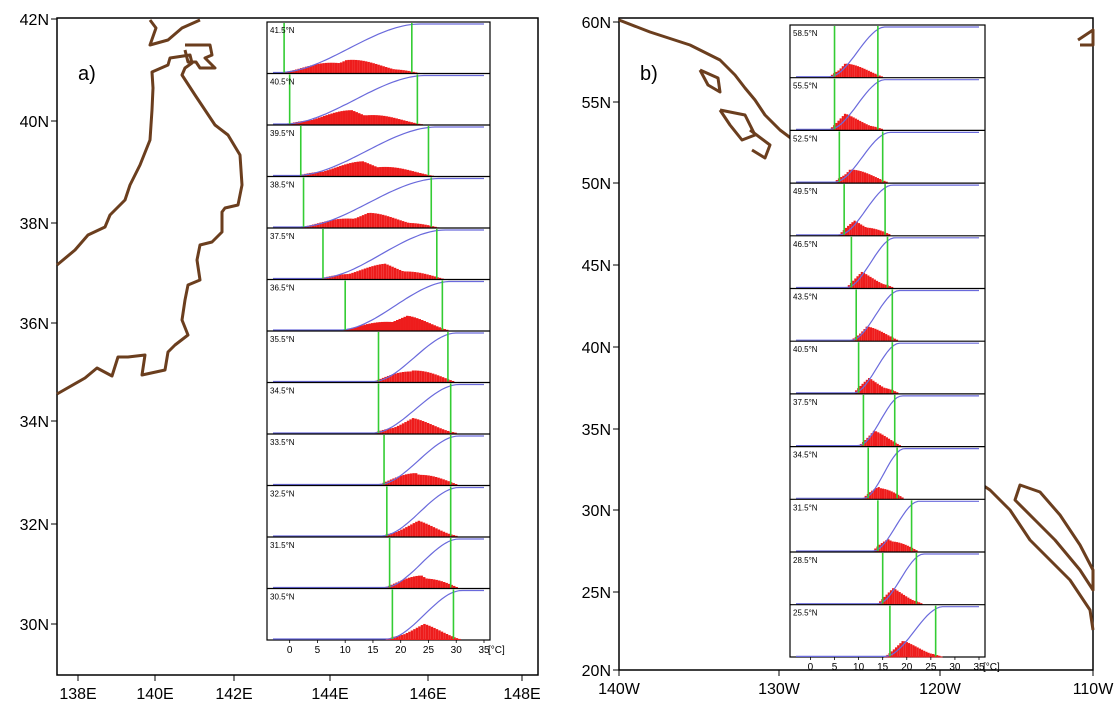 This screenshot has width=1114, height=705. What do you see at coordinates (282, 339) in the screenshot?
I see `row-latitude-label: 35.5°N` at bounding box center [282, 339].